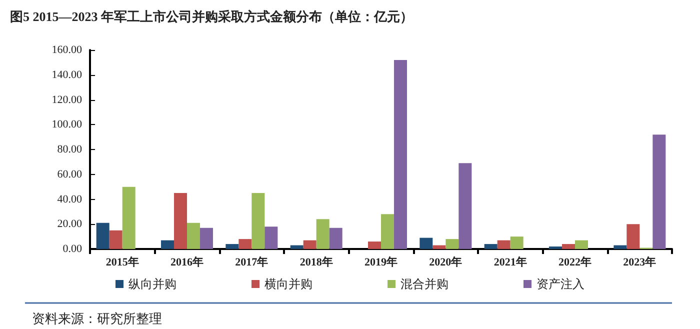 The height and width of the screenshot is (329, 700). What do you see at coordinates (152, 284) in the screenshot?
I see `legend-label: 纵向并购` at bounding box center [152, 284].